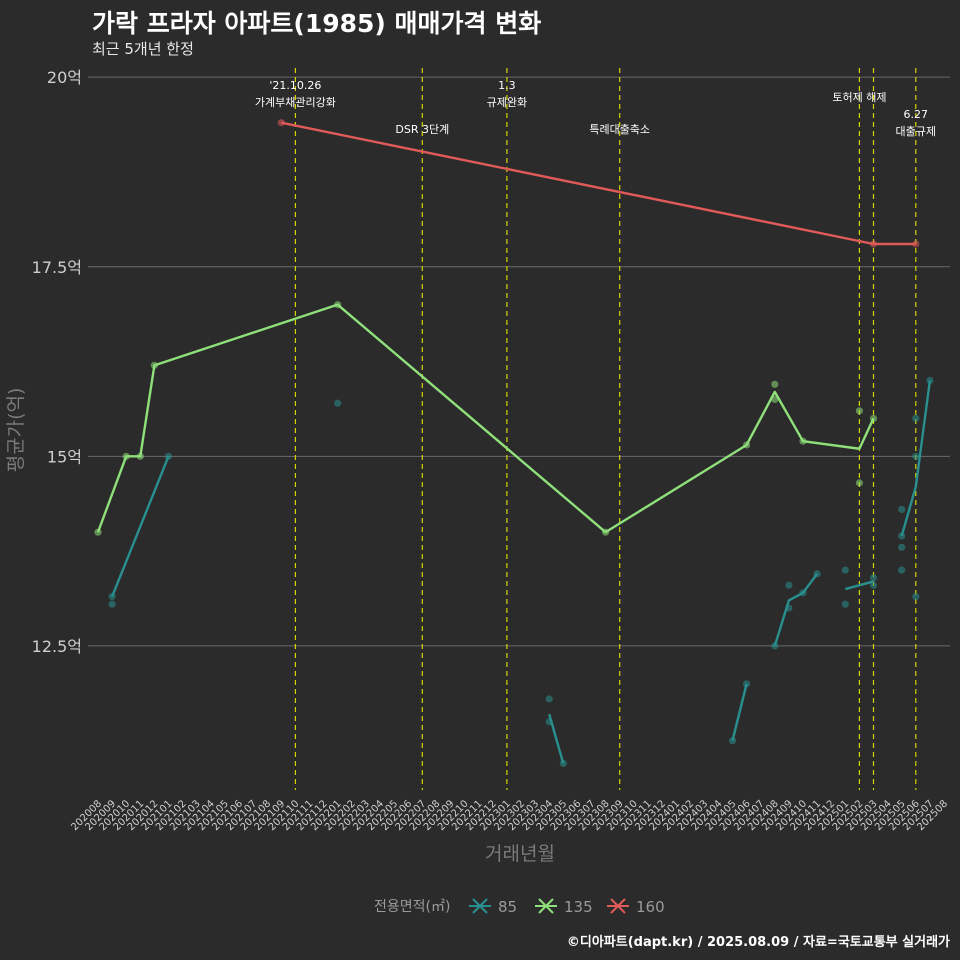  Describe the element at coordinates (916, 131) in the screenshot. I see `event-label: 대출규제` at that location.